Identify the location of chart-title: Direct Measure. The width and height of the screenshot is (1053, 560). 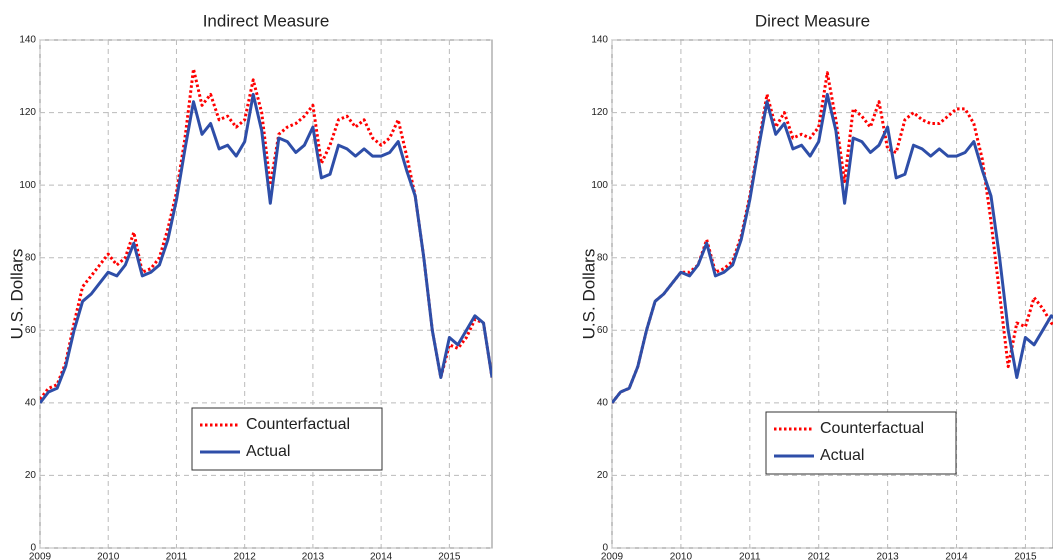
(812, 20).